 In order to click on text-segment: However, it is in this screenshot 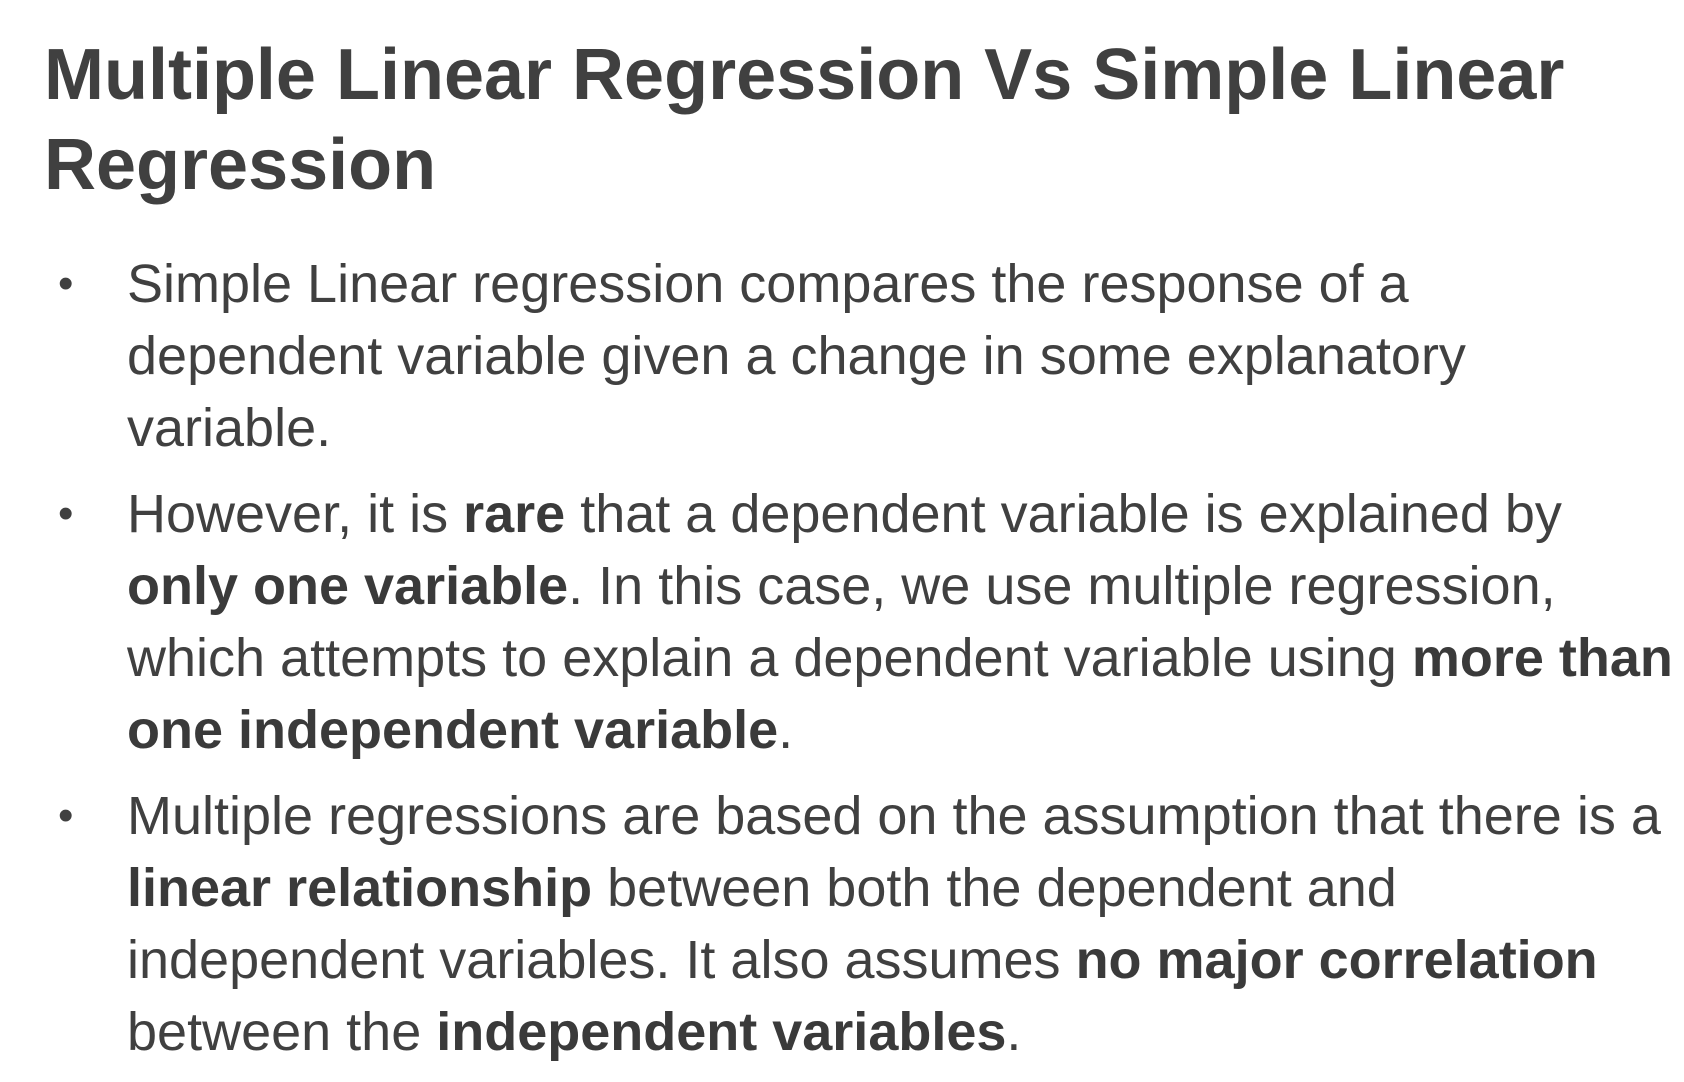, I will do `click(295, 514)`.